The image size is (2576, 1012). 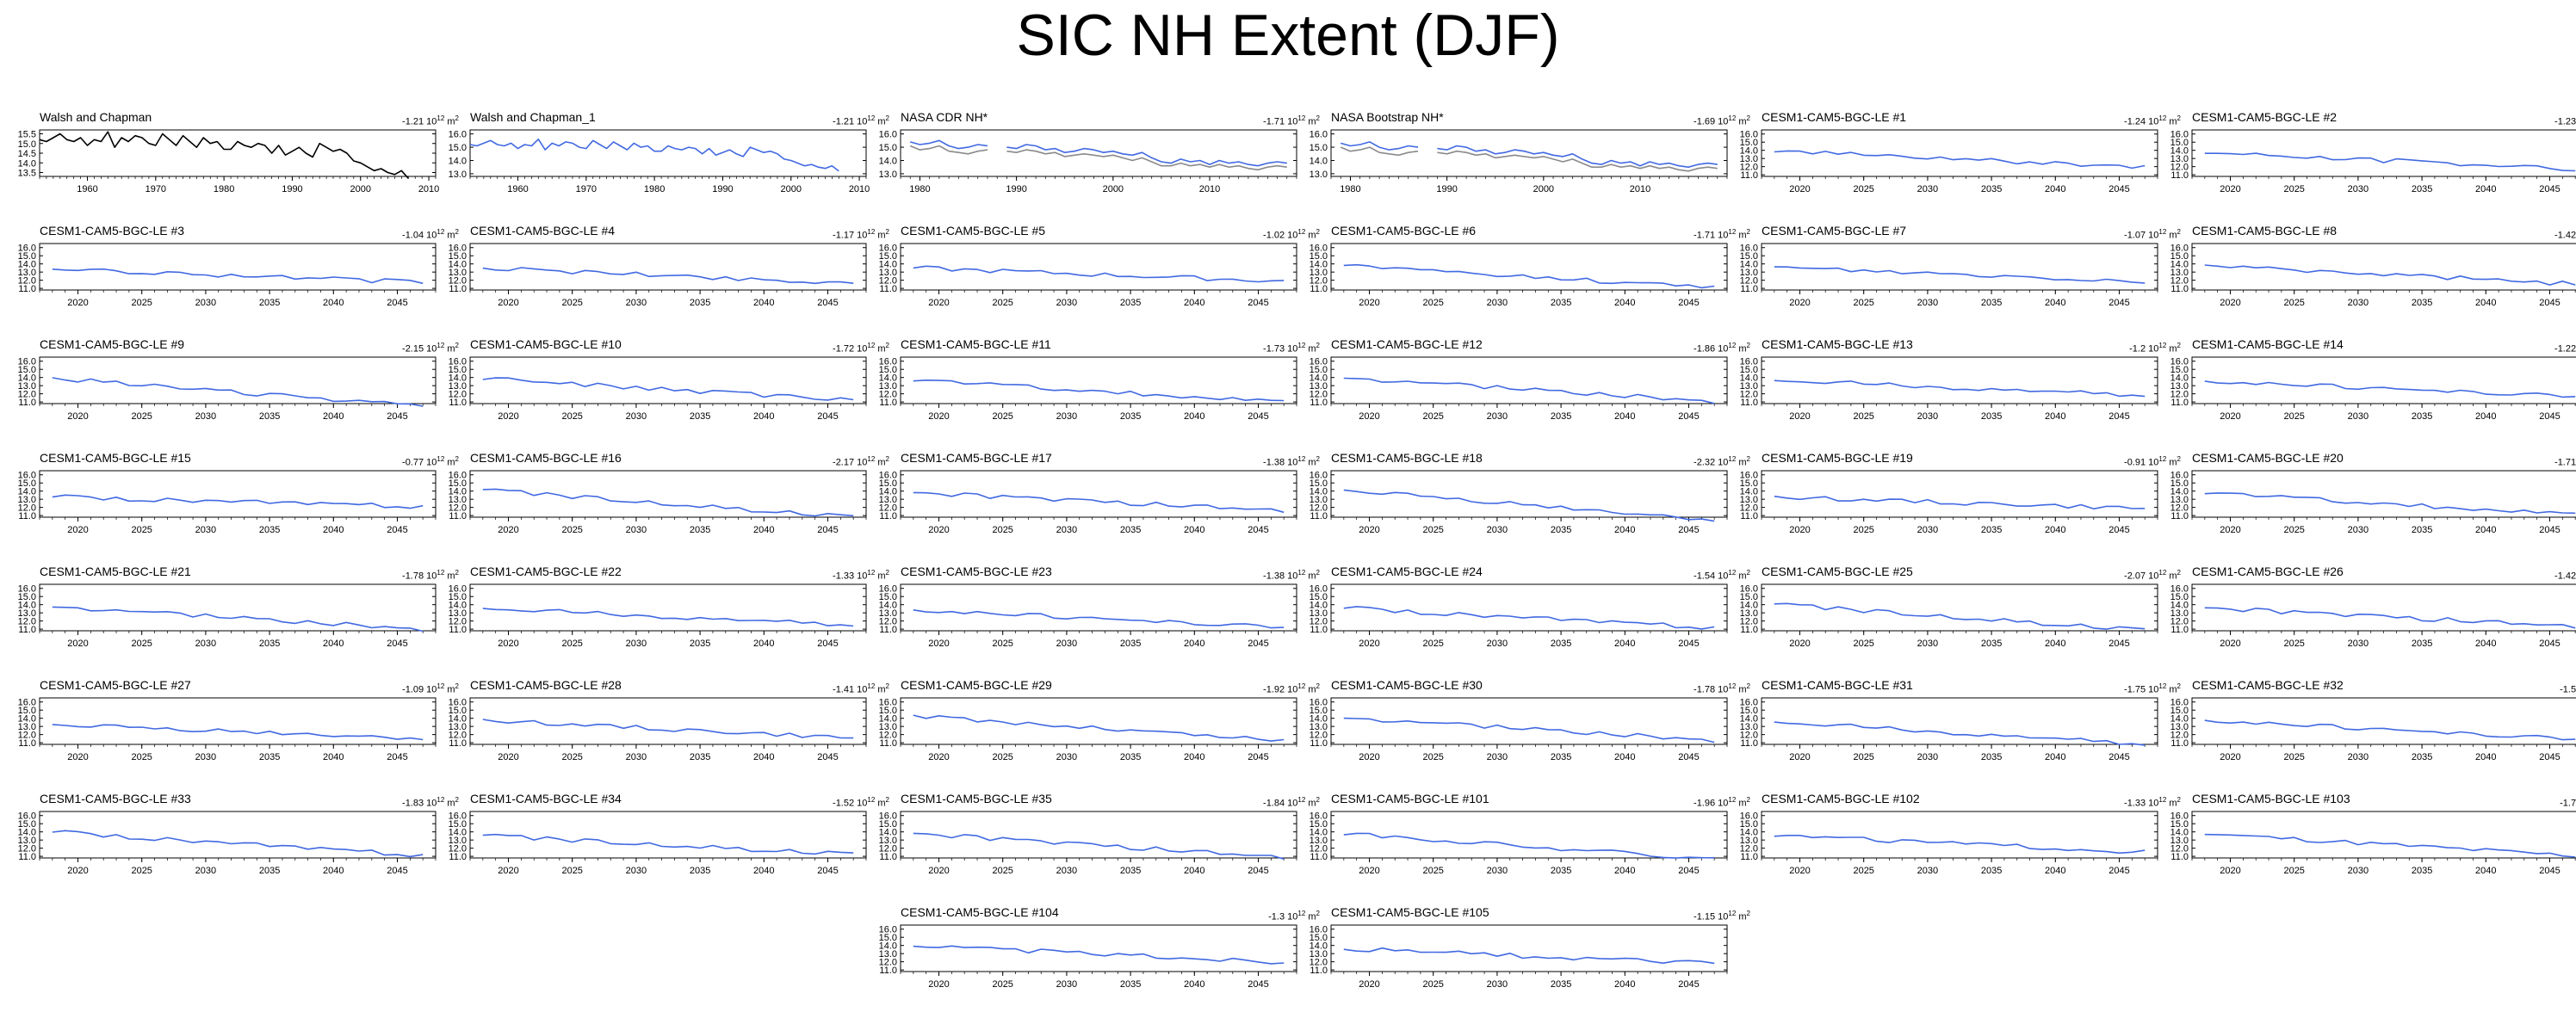 I want to click on panel-trend-label: -1.24 1012 m2, so click(x=2152, y=120).